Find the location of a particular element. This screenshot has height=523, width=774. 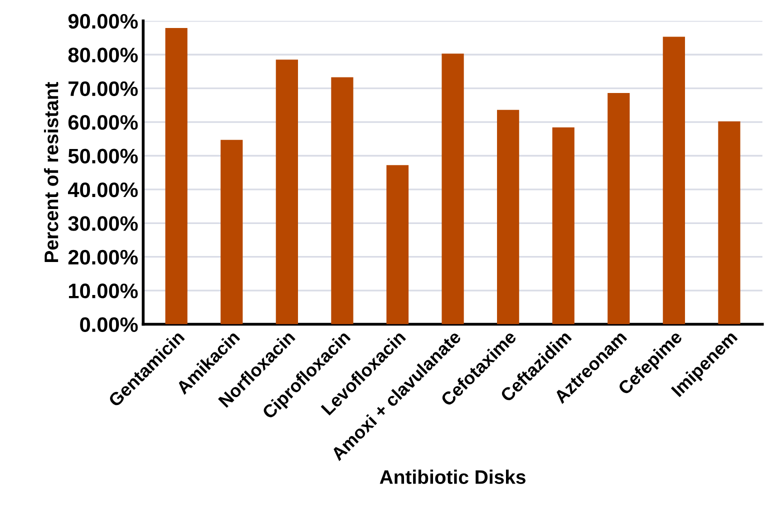

y-tick-label: 10.00% is located at coordinates (103, 291).